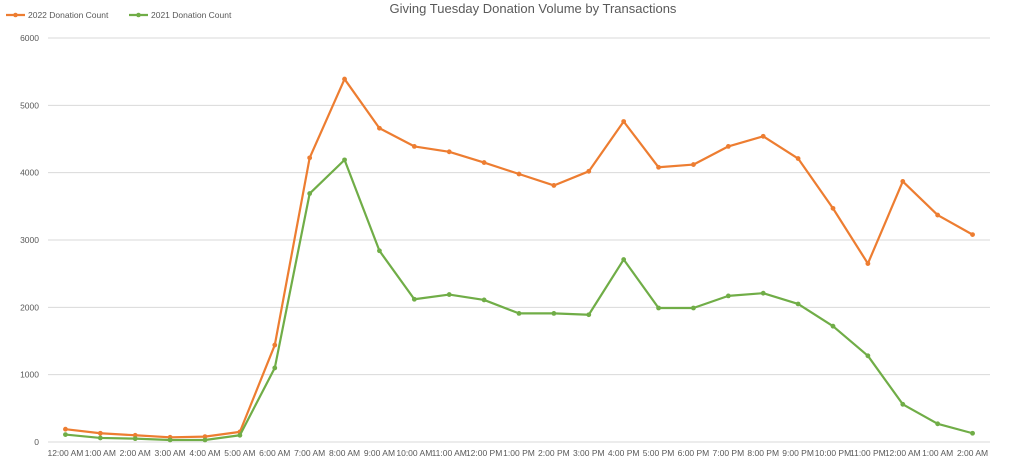 The height and width of the screenshot is (463, 1024). What do you see at coordinates (29, 307) in the screenshot?
I see `y-tick-label: 2000` at bounding box center [29, 307].